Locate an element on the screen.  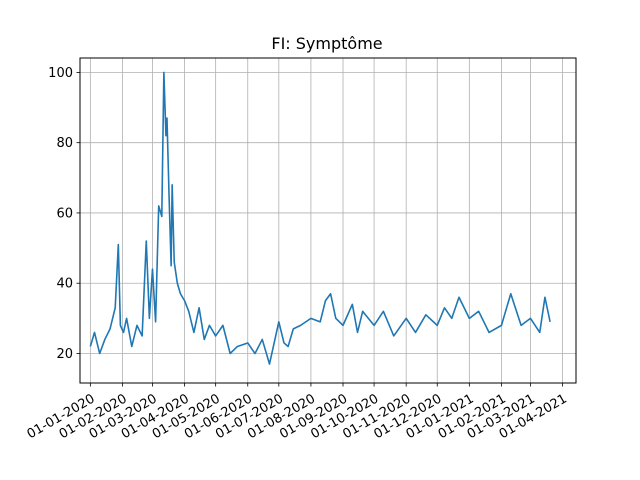
y-tick-label: 100 is located at coordinates (60, 73).